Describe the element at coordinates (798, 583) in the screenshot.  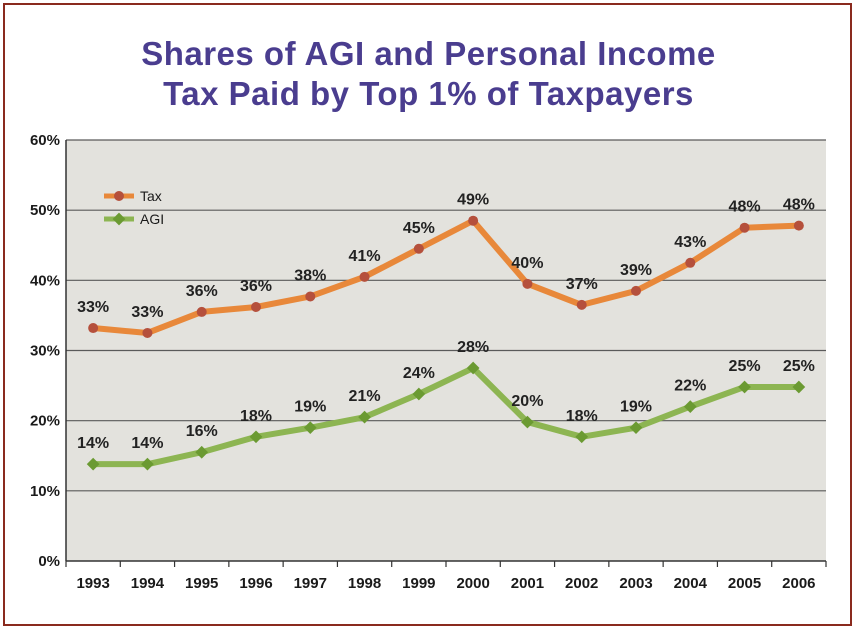
I see `x-tick-label: 2006` at that location.